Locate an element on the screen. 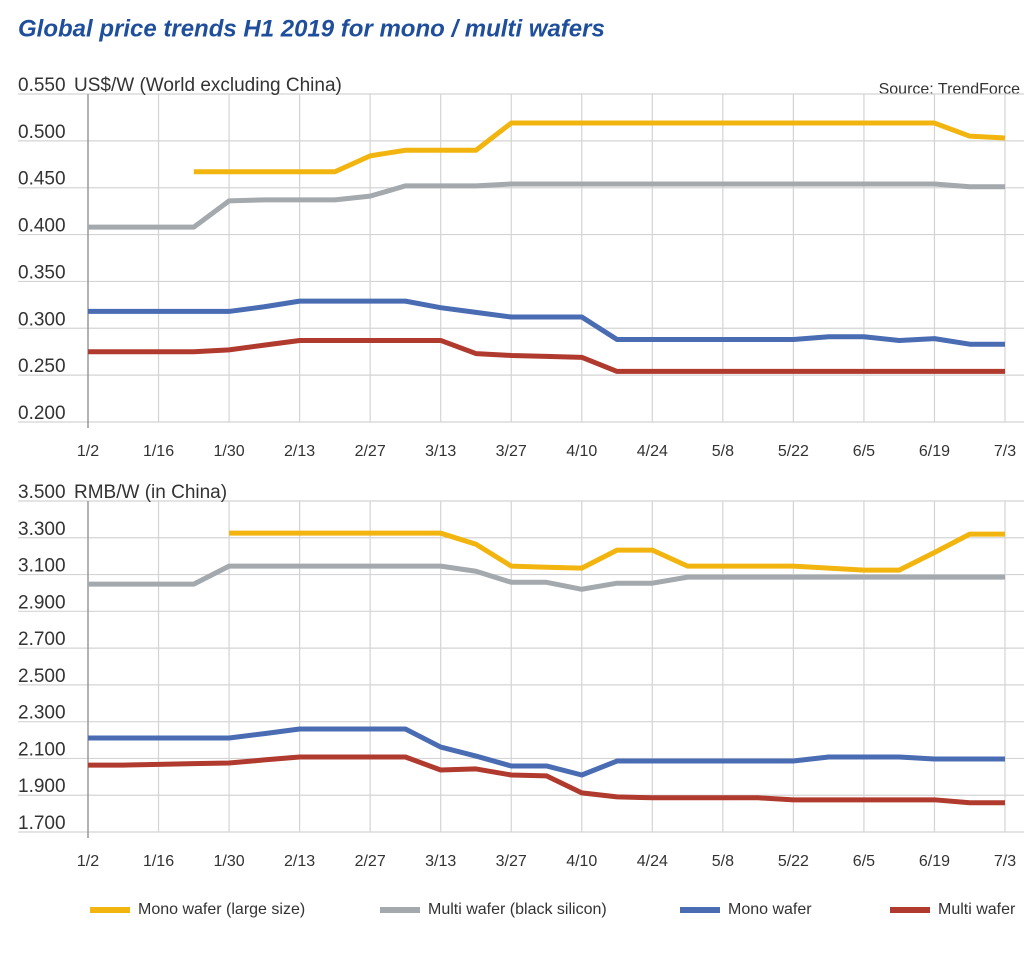 This screenshot has height=956, width=1024. y-tick-label: 2.300 is located at coordinates (42, 713).